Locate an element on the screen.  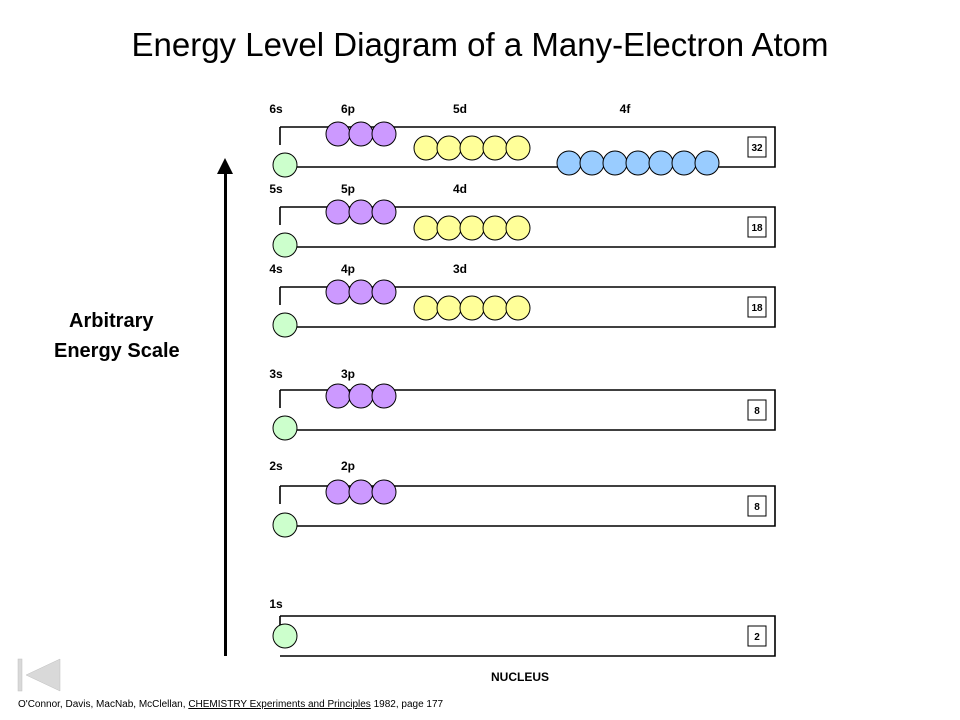
energy-level-2: 8 2s 2p is located at coordinates (522, 498).